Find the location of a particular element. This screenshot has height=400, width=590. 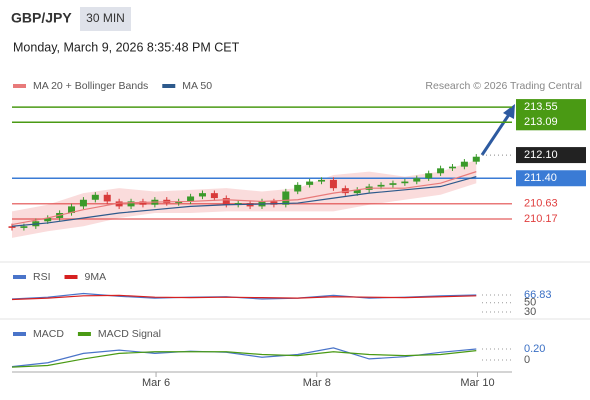

y-tick-label: 66.83 is located at coordinates (538, 295).